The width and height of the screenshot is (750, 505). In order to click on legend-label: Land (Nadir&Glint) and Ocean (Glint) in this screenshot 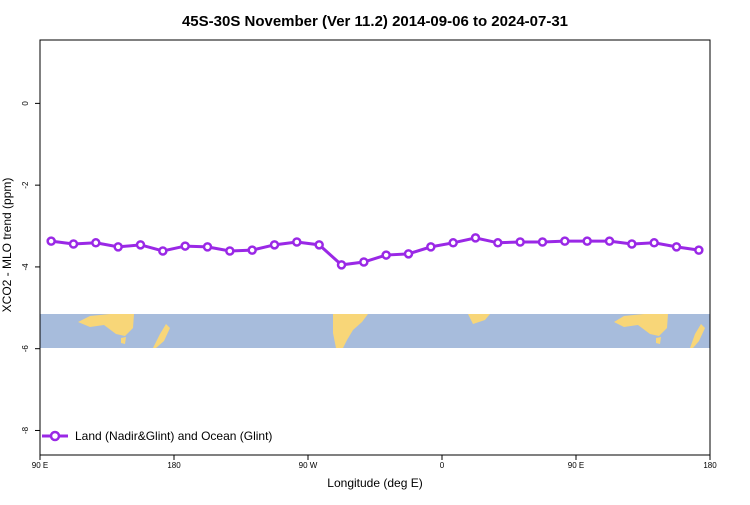, I will do `click(173, 436)`.